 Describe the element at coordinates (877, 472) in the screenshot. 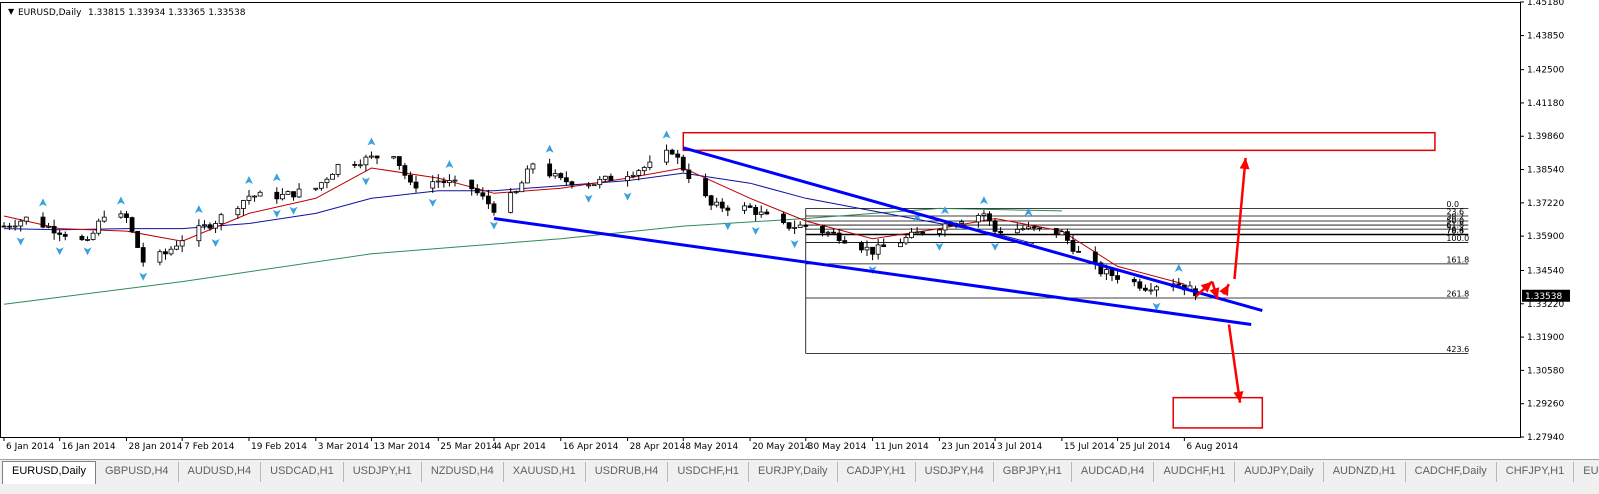

I see `chart-tab-cadjpy-h1: CADJPY,H1` at that location.